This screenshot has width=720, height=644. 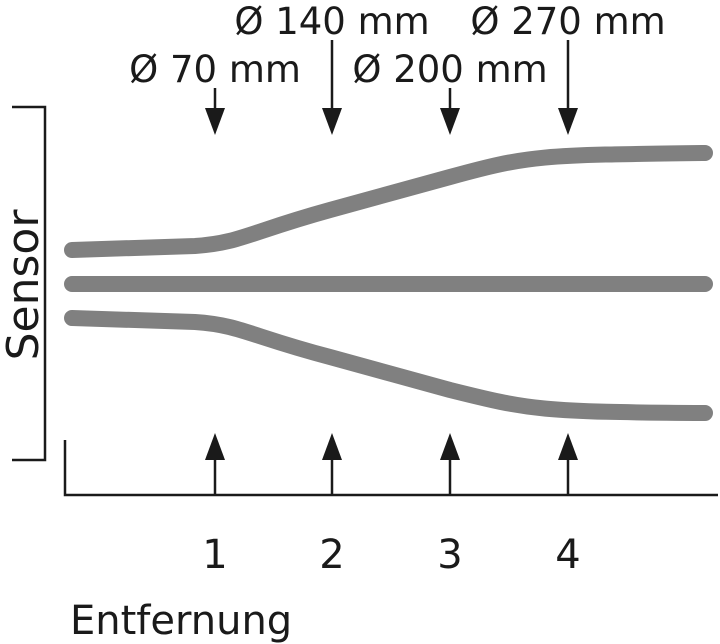 What do you see at coordinates (215, 69) in the screenshot?
I see `diameter-label: Ø 70 mm` at bounding box center [215, 69].